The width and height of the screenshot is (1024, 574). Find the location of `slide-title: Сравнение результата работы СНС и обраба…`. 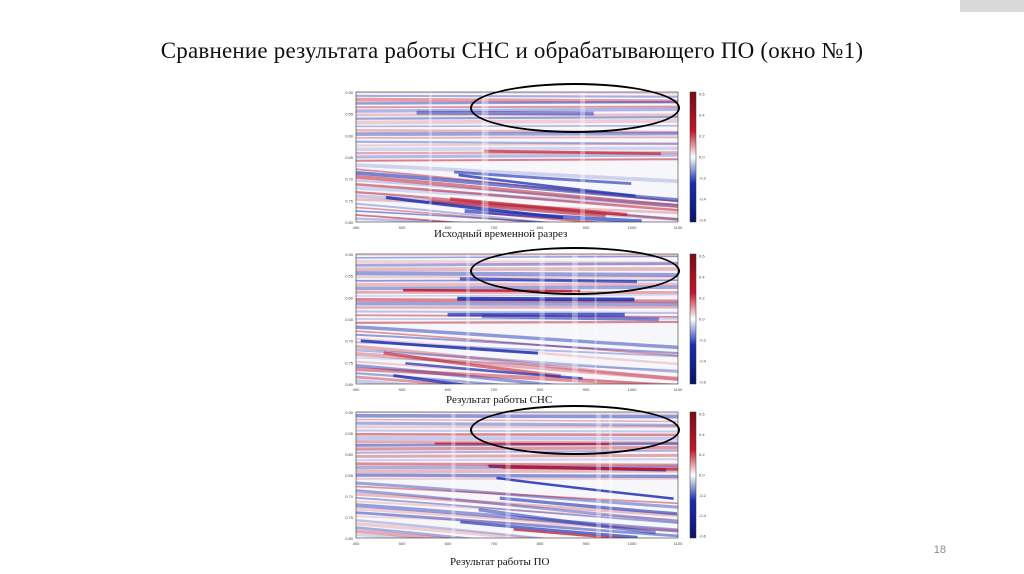

slide-title: Сравнение результата работы СНС и обраба… is located at coordinates (512, 50).